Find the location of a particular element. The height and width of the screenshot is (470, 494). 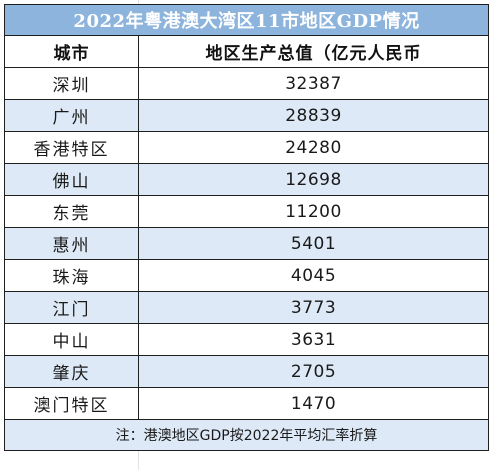

gdp-value-cell: 1470 is located at coordinates (313, 403).